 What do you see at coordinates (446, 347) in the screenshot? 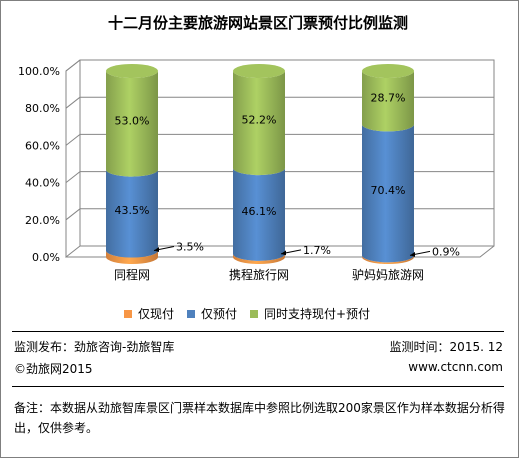
I see `footer-time: 监测时间：2015. 12` at bounding box center [446, 347].